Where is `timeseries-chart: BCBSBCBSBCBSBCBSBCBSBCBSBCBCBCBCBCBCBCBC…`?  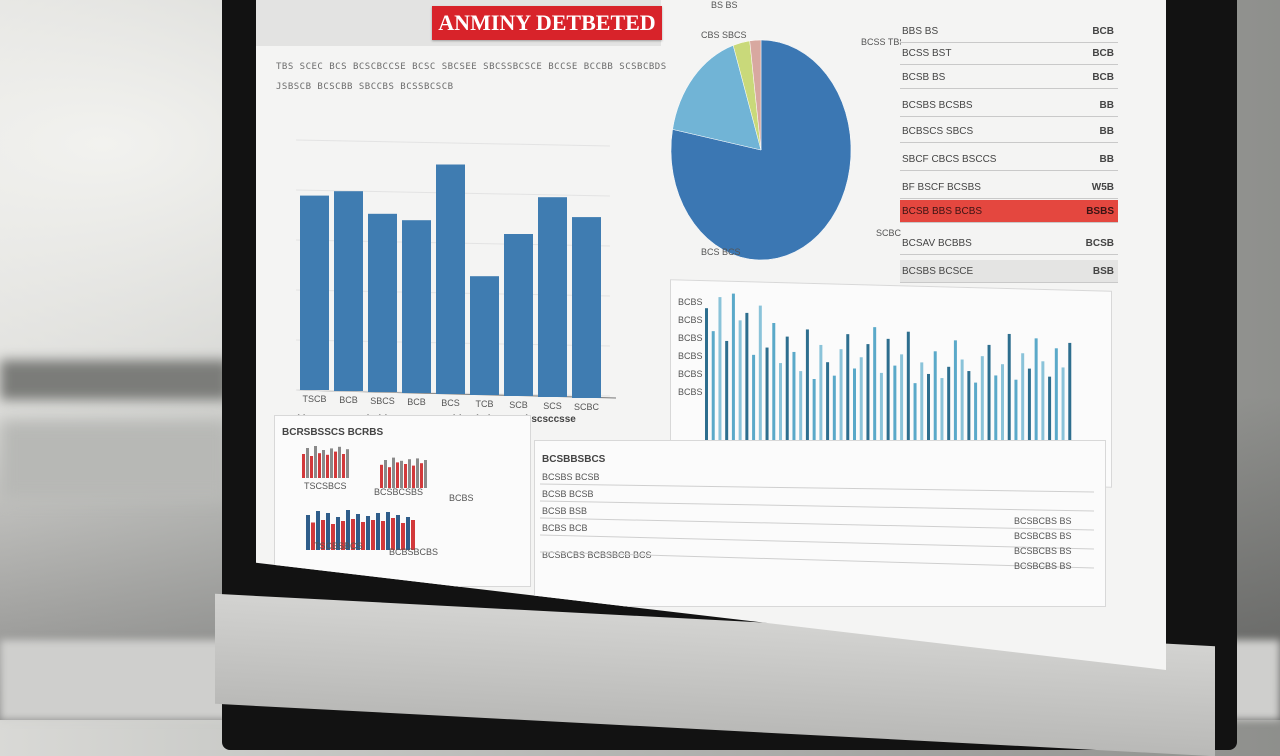 timeseries-chart: BCBSBCBSBCBSBCBSBCBSBCBSBCBCBCBCBCBCBCBC… is located at coordinates (877, 382).